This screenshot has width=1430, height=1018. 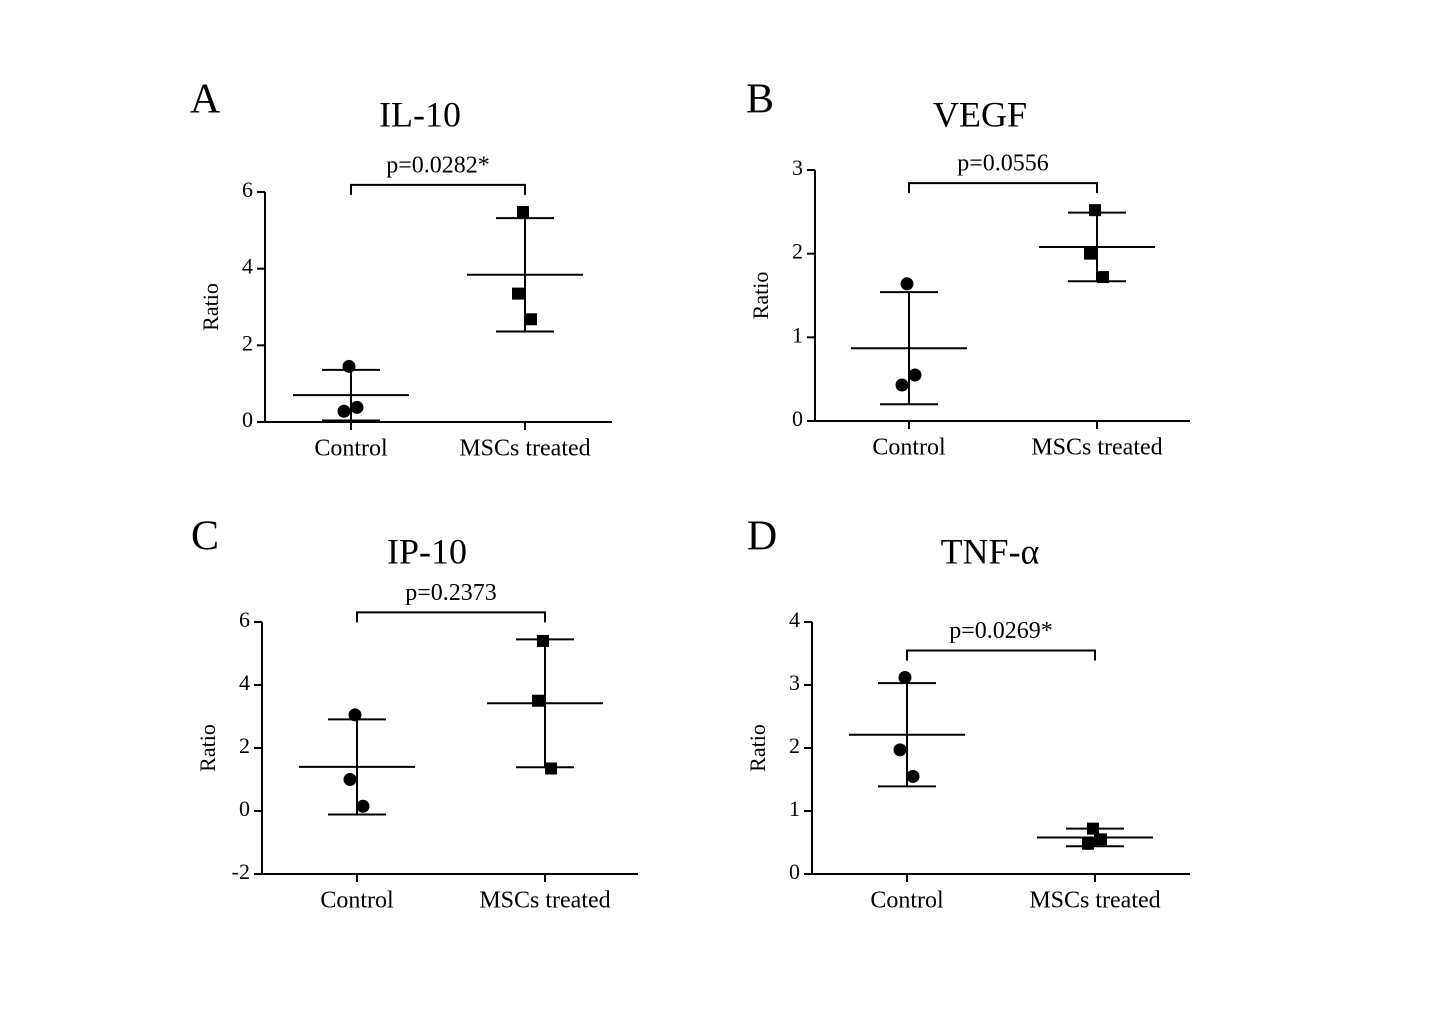 I want to click on chart-title: TNF-α, so click(x=990, y=551).